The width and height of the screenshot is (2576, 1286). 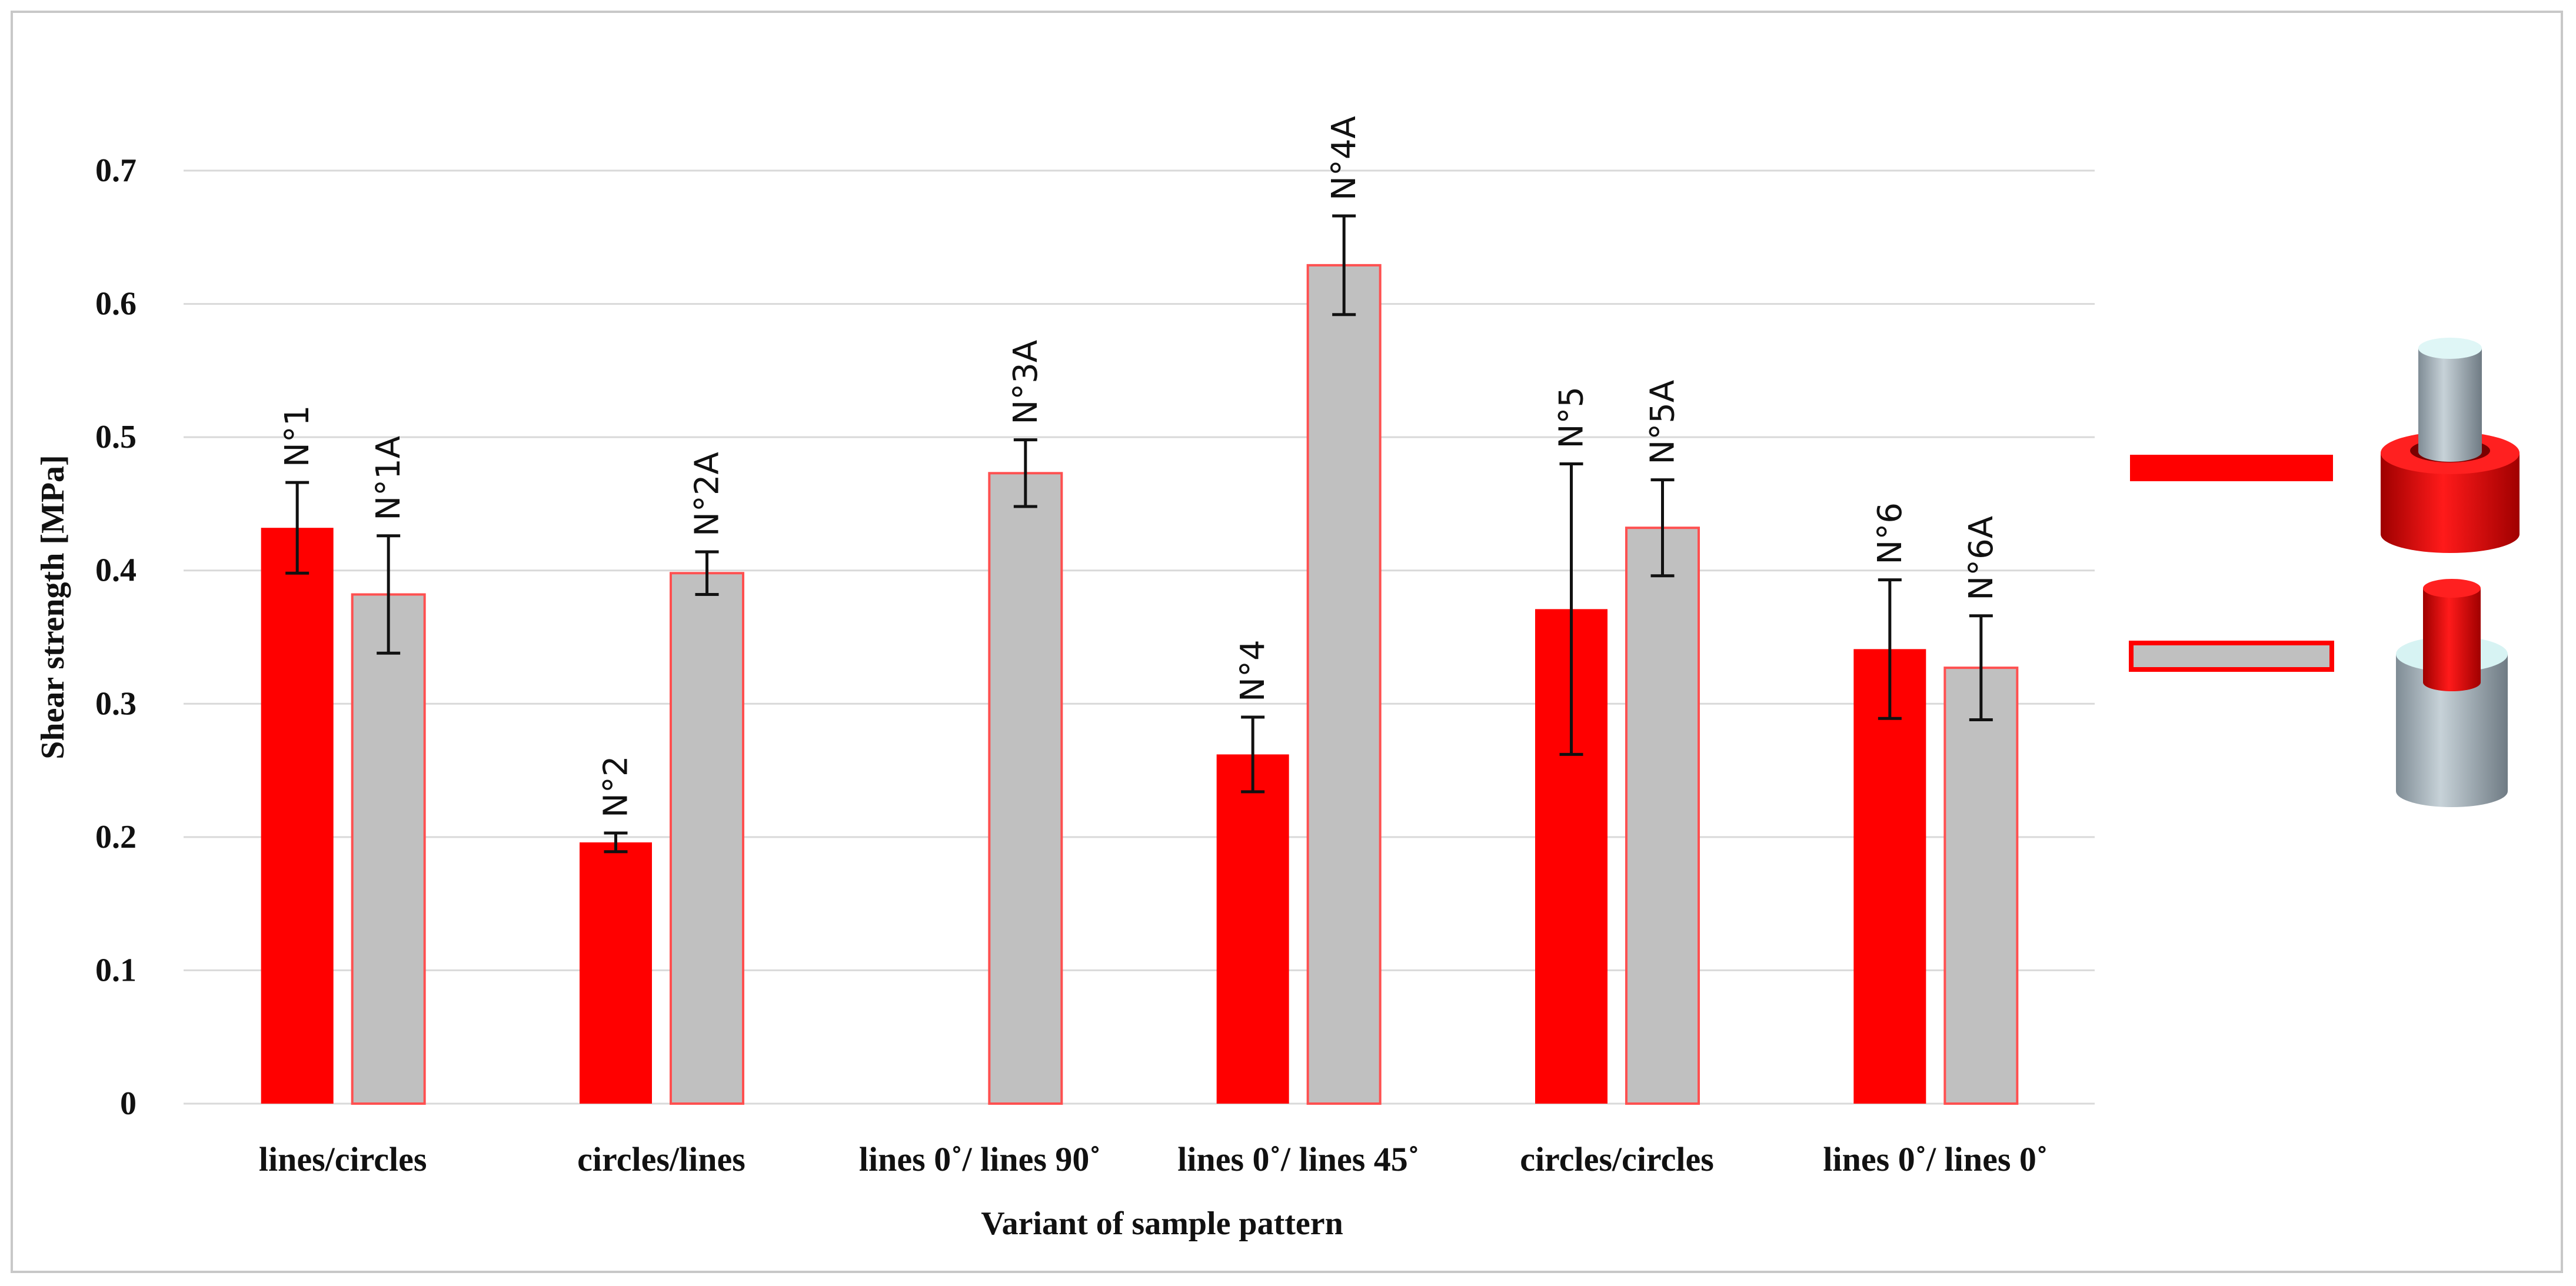 What do you see at coordinates (389, 478) in the screenshot?
I see `bar-label: N°1A` at bounding box center [389, 478].